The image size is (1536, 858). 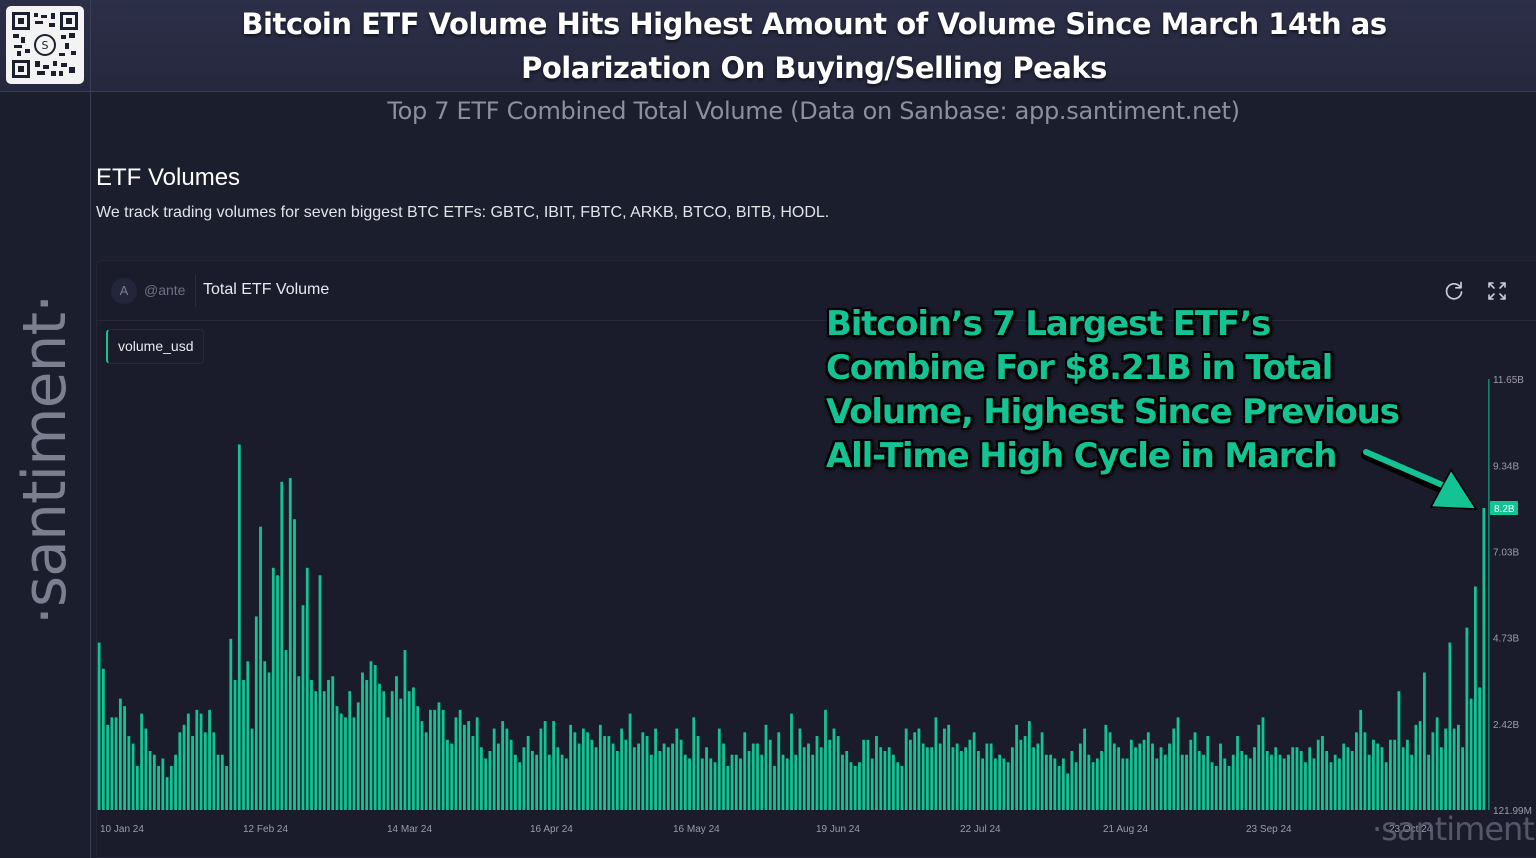 What do you see at coordinates (155, 346) in the screenshot?
I see `metric-chip-volume-usd: volume_usd` at bounding box center [155, 346].